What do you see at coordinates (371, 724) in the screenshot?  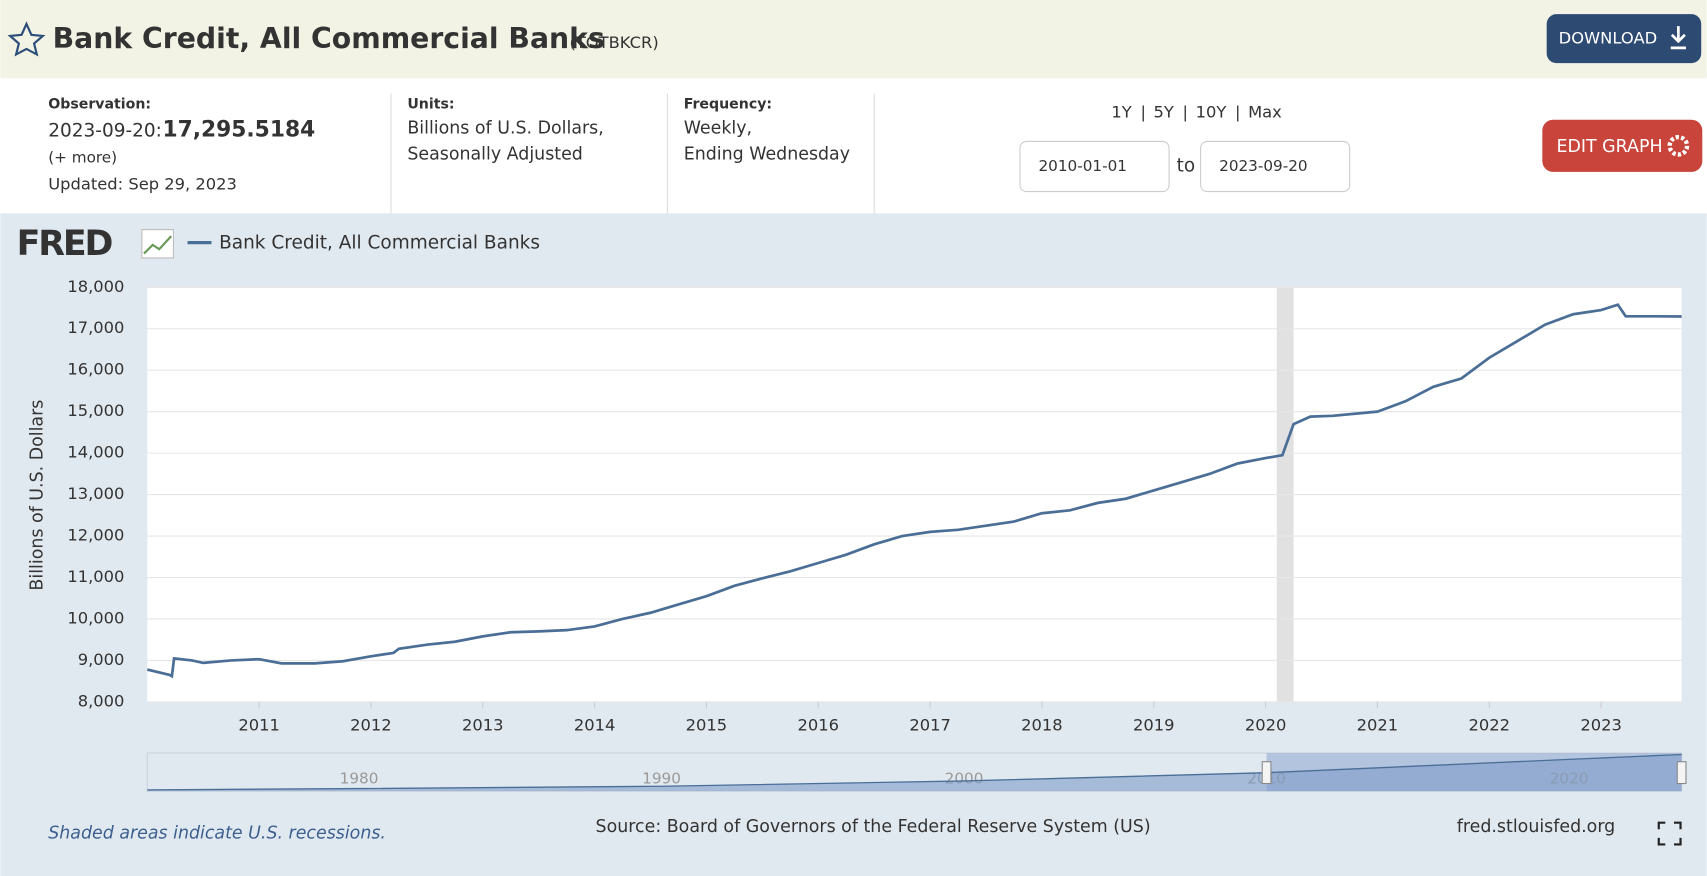 I see `x-tick-label: 2012` at bounding box center [371, 724].